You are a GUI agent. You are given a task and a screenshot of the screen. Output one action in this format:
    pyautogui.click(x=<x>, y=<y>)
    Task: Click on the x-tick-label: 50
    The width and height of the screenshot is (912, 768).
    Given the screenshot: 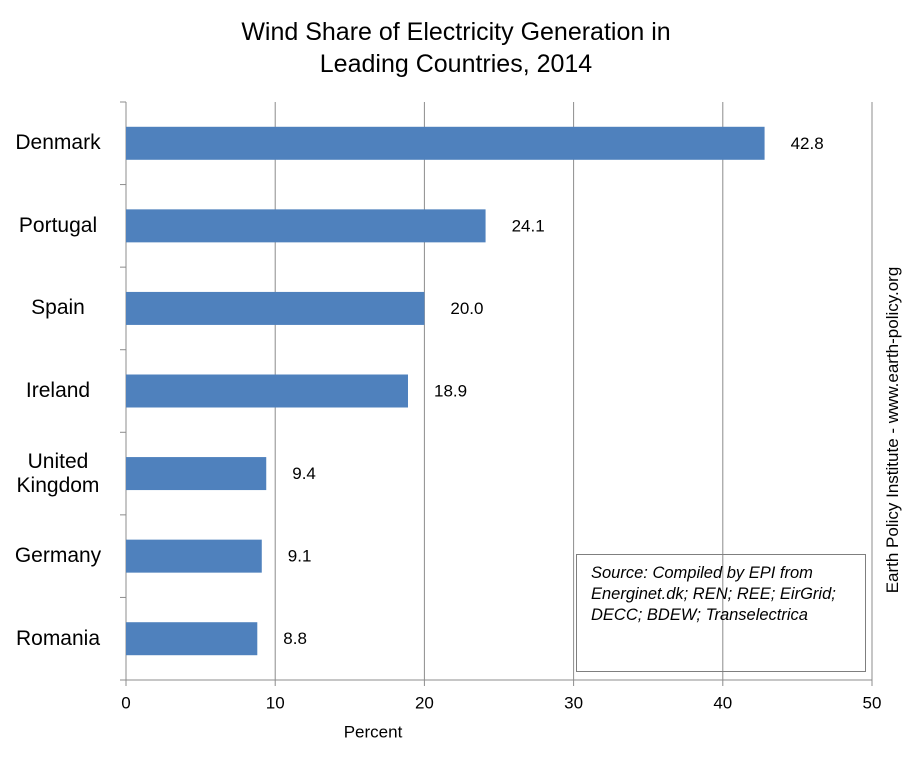 What is the action you would take?
    pyautogui.click(x=872, y=702)
    